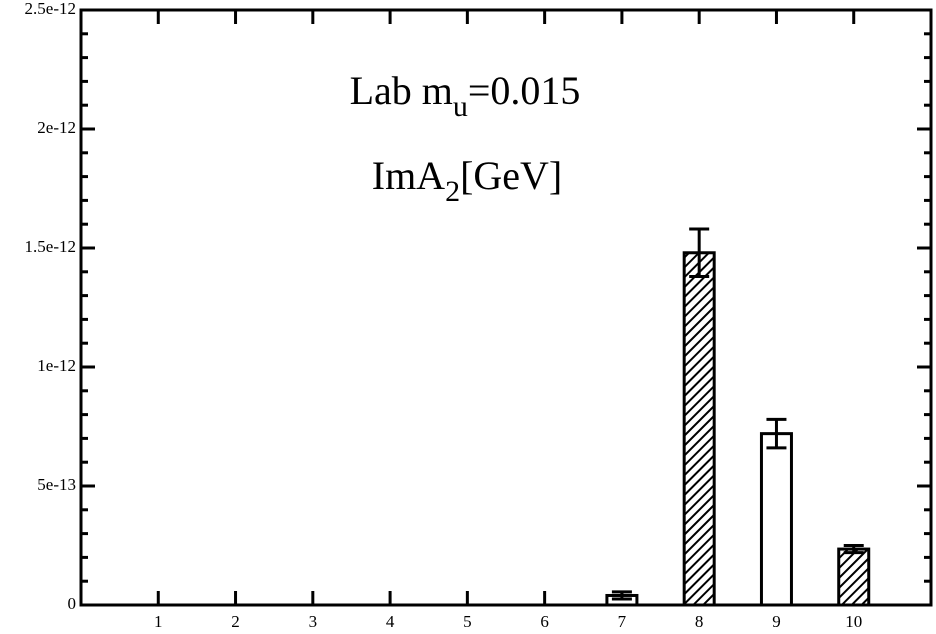  What do you see at coordinates (72, 603) in the screenshot?
I see `y-tick-label: 0` at bounding box center [72, 603].